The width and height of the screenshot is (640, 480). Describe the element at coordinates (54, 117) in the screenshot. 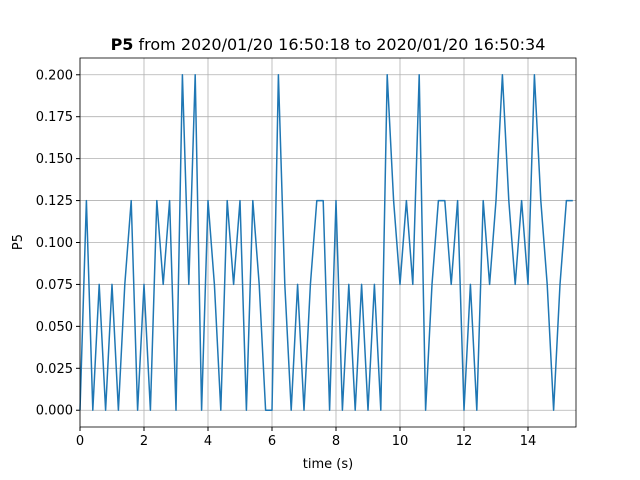

I see `y-tick-label: 0.175` at that location.